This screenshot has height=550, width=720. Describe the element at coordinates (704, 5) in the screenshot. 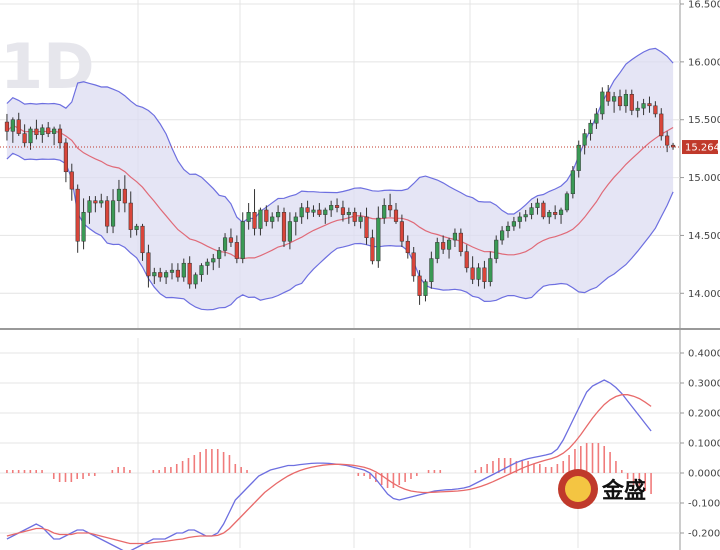

I see `price-tick-label: 16.500` at that location.